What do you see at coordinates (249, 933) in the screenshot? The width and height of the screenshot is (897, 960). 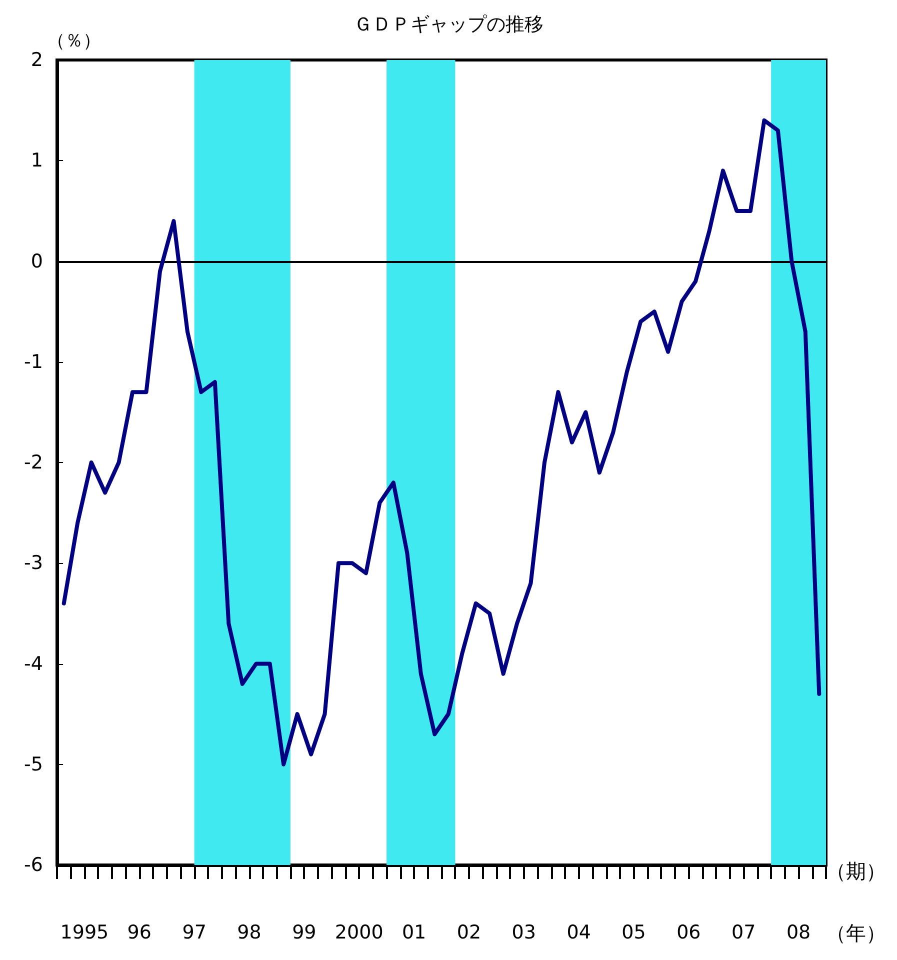 I see `x-tick-label: 98` at bounding box center [249, 933].